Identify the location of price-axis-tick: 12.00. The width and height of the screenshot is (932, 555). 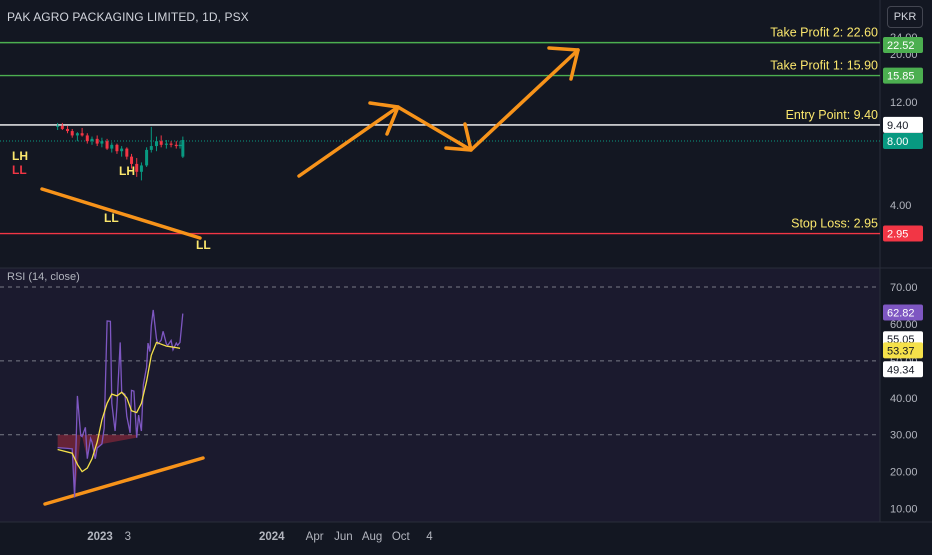
(904, 103).